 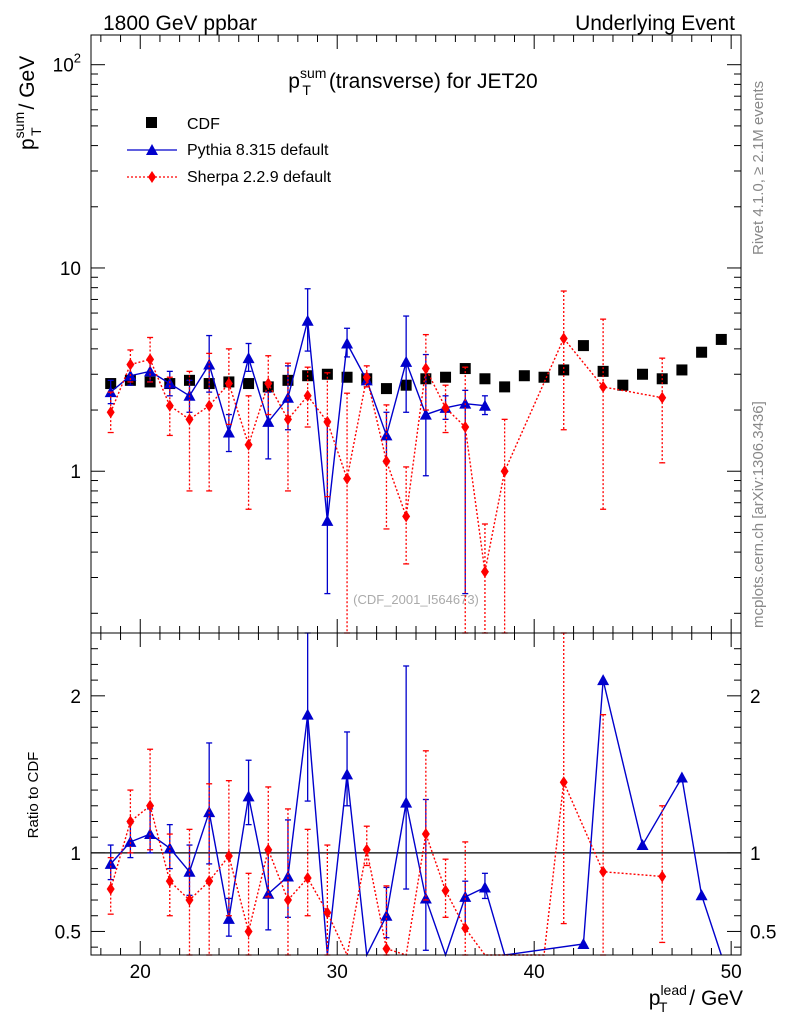 I want to click on series-line-pythia-8-315-default, so click(x=298, y=420).